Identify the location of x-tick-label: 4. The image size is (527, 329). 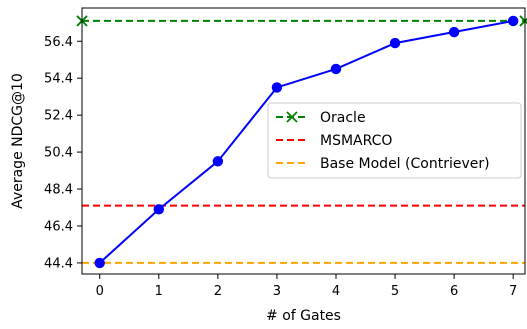
(336, 291).